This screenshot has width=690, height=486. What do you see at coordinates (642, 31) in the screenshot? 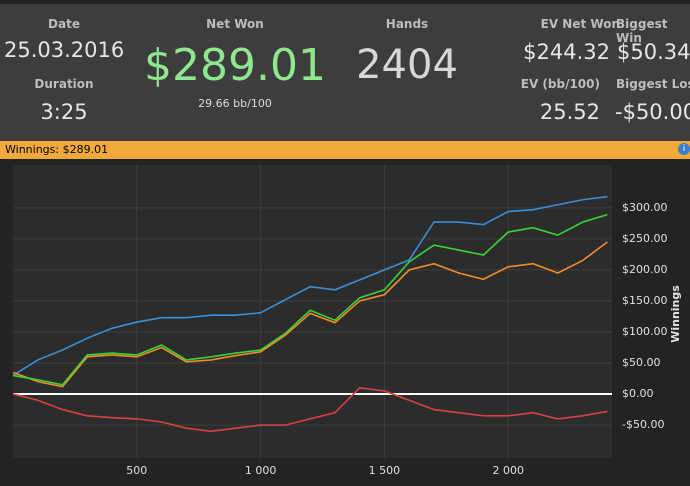
I see `stat-label: Biggest Win` at bounding box center [642, 31].